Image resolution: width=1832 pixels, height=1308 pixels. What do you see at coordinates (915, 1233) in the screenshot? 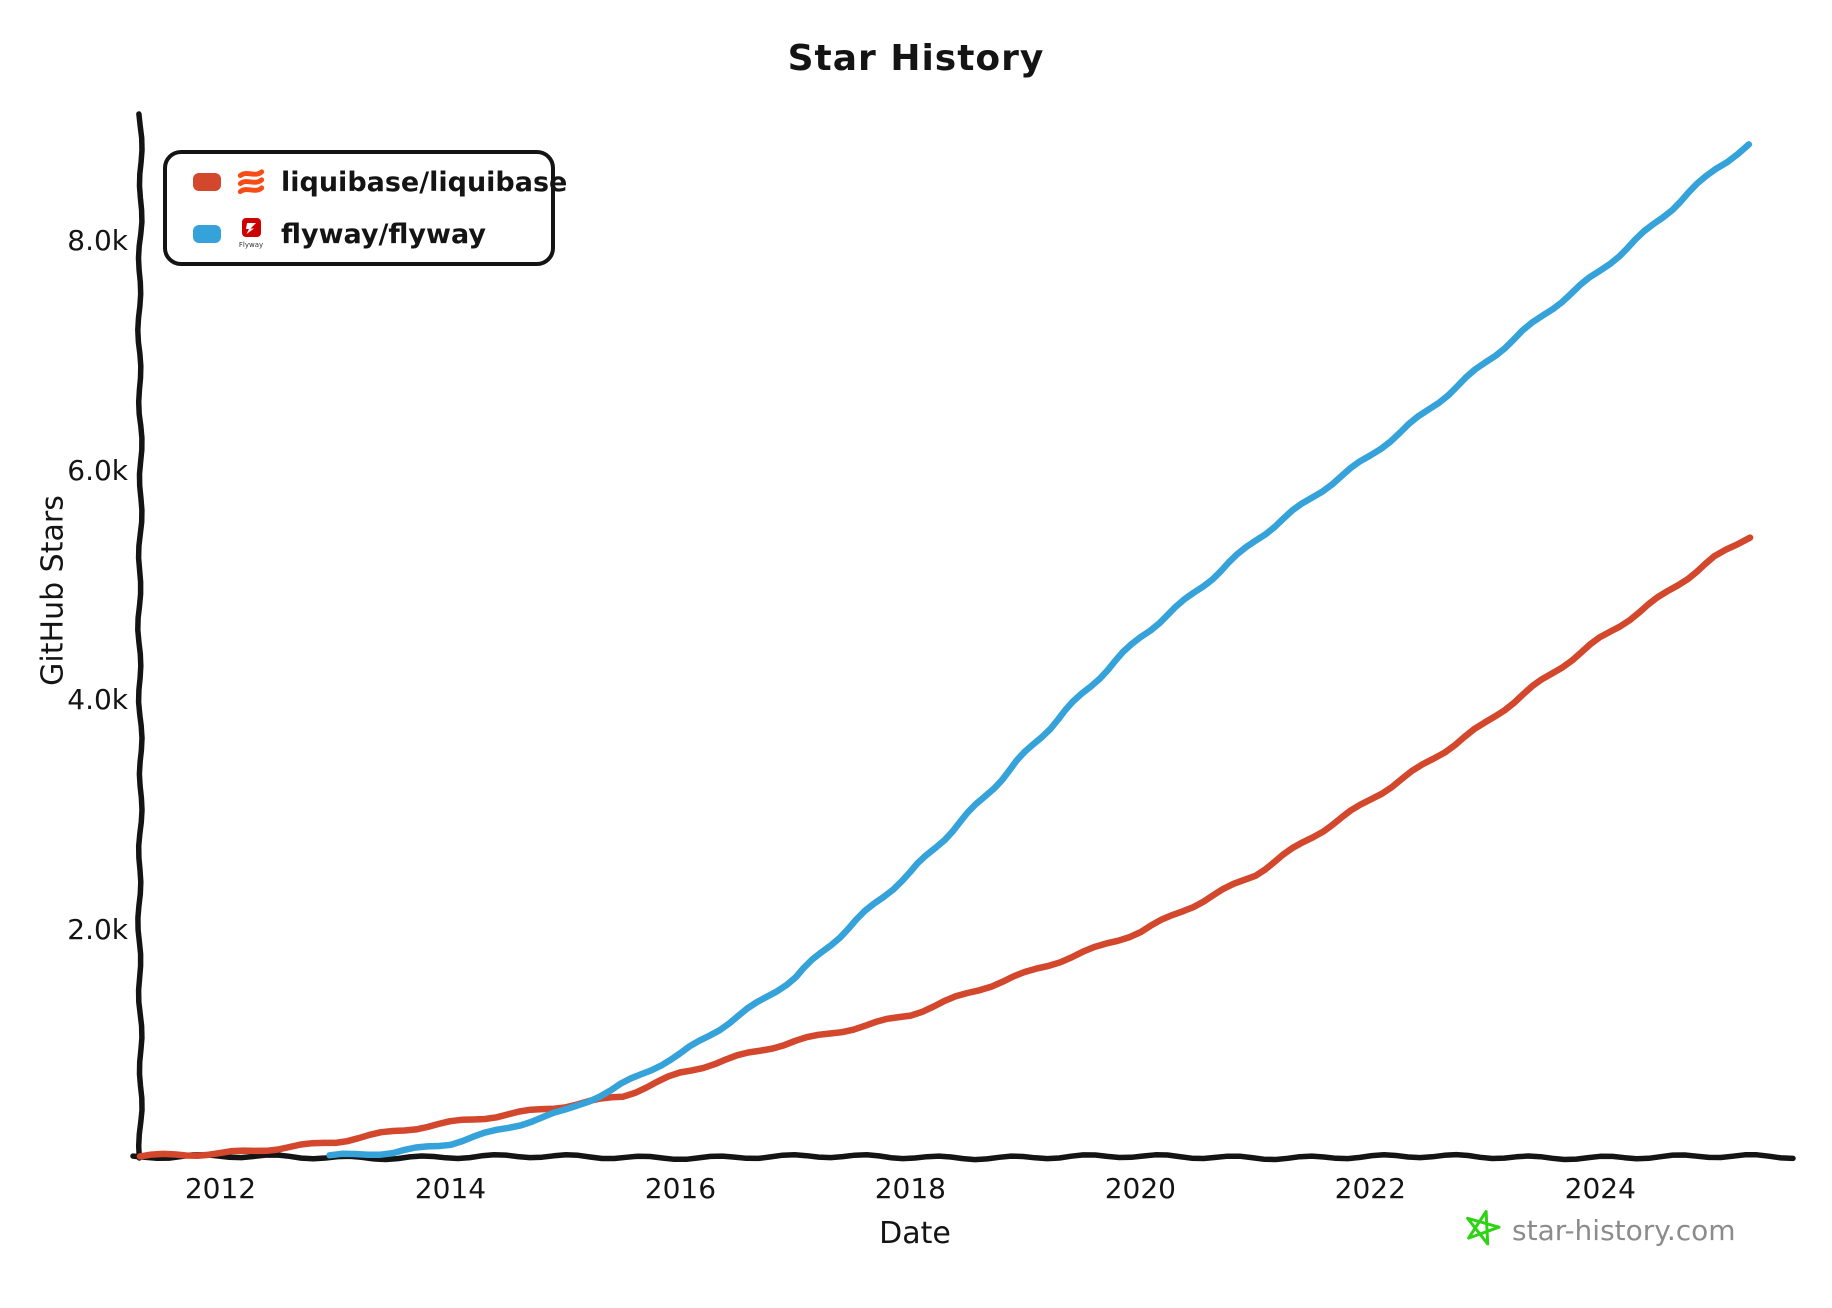
I see `x-axis-title: Date` at bounding box center [915, 1233].